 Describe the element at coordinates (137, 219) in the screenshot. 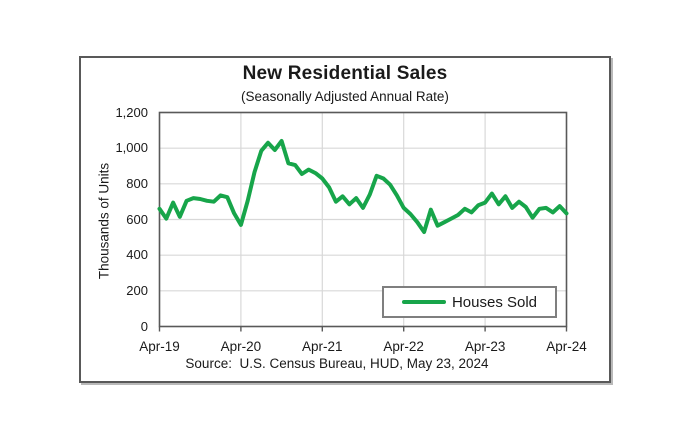

I see `y-tick-label: 600` at that location.